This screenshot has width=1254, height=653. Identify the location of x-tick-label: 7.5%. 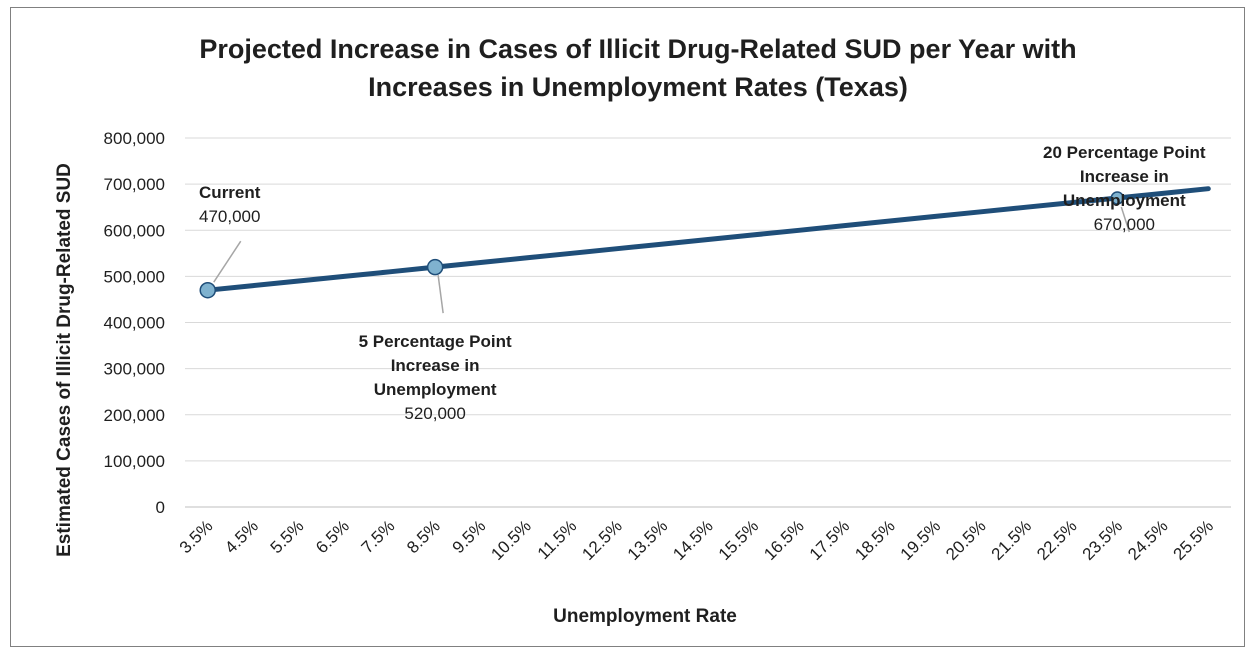
(378, 536).